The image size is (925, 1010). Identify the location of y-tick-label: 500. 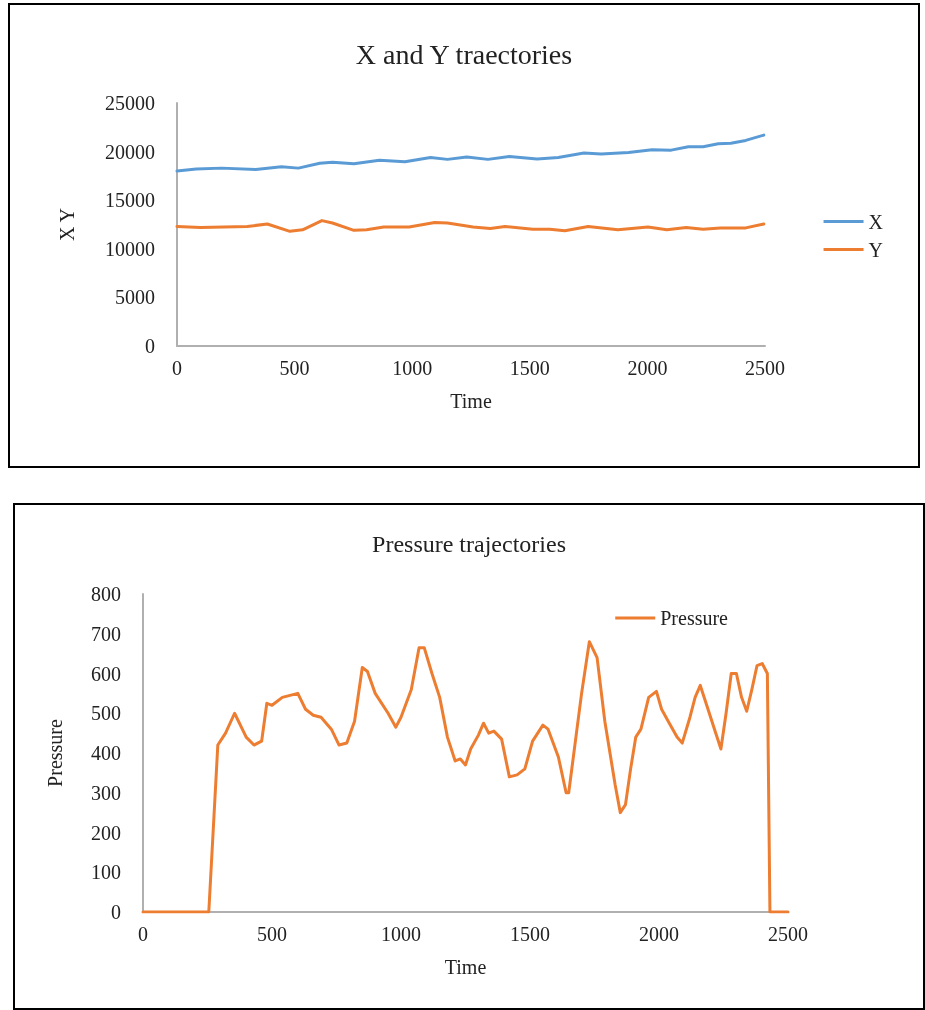
(106, 713).